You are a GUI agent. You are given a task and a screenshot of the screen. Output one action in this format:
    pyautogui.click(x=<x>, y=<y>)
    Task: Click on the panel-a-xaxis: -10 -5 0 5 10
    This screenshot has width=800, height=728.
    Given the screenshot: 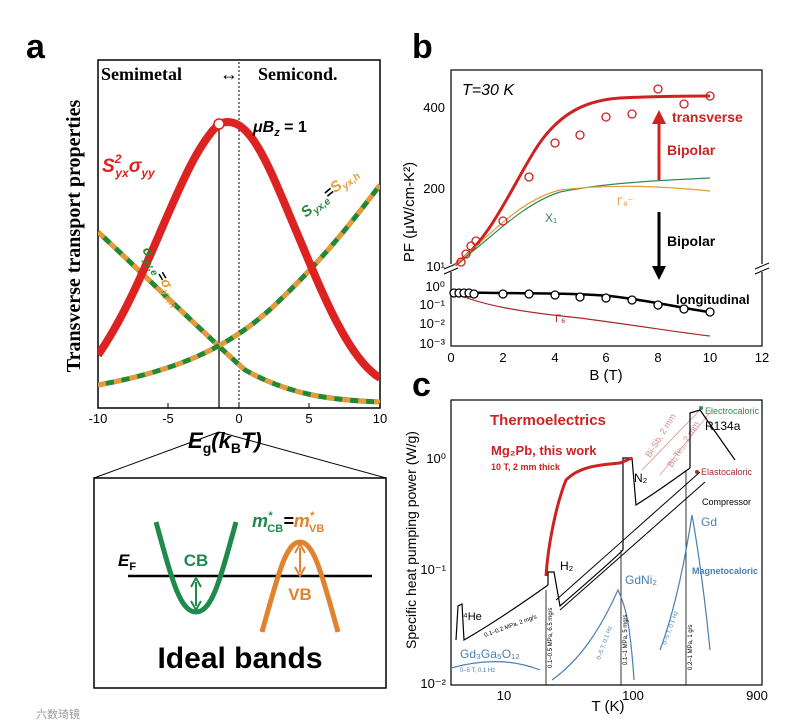 What is the action you would take?
    pyautogui.click(x=238, y=414)
    